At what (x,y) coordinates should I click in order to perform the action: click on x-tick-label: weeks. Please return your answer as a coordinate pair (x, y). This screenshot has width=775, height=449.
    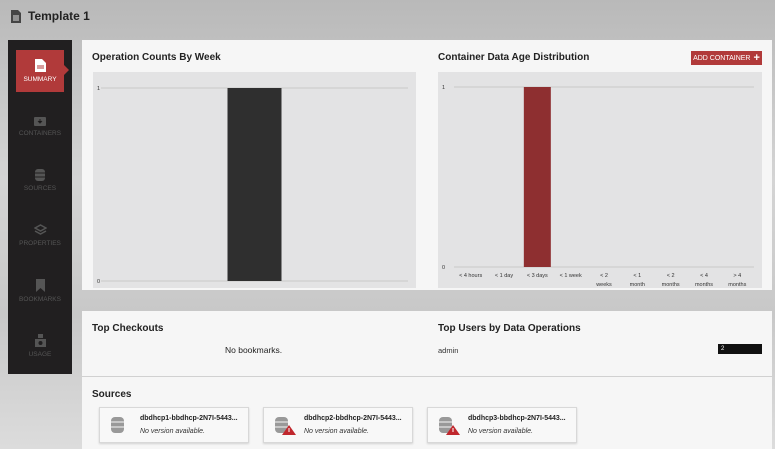
    Looking at the image, I should click on (603, 285).